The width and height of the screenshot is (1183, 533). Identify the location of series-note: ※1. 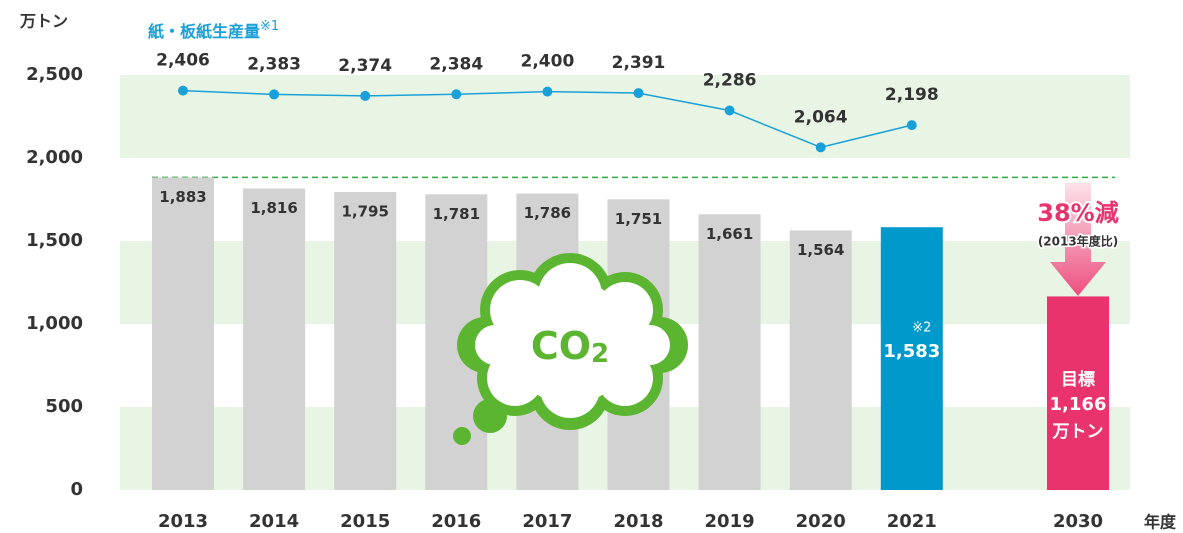
(269, 26).